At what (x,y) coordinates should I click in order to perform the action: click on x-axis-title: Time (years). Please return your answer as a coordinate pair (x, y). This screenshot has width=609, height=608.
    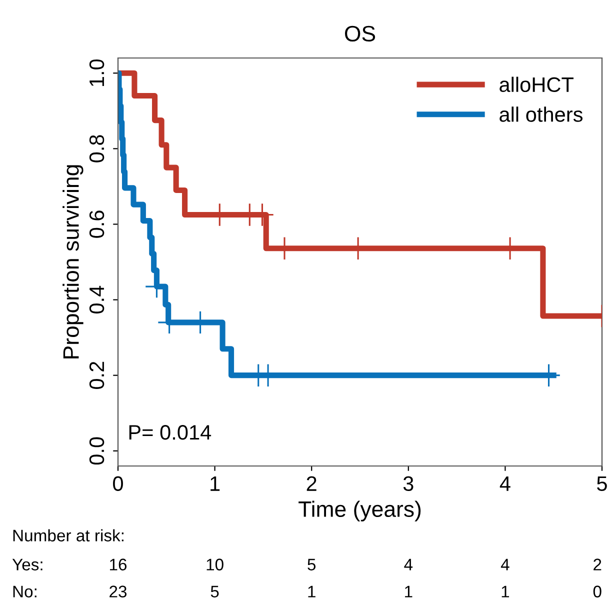
    Looking at the image, I should click on (359, 511).